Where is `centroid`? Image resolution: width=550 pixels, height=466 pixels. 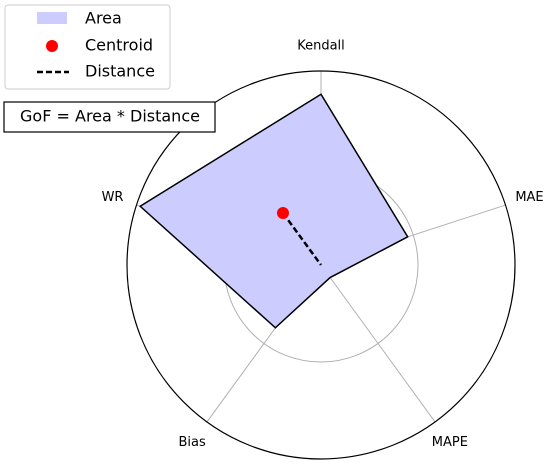
centroid is located at coordinates (282, 213).